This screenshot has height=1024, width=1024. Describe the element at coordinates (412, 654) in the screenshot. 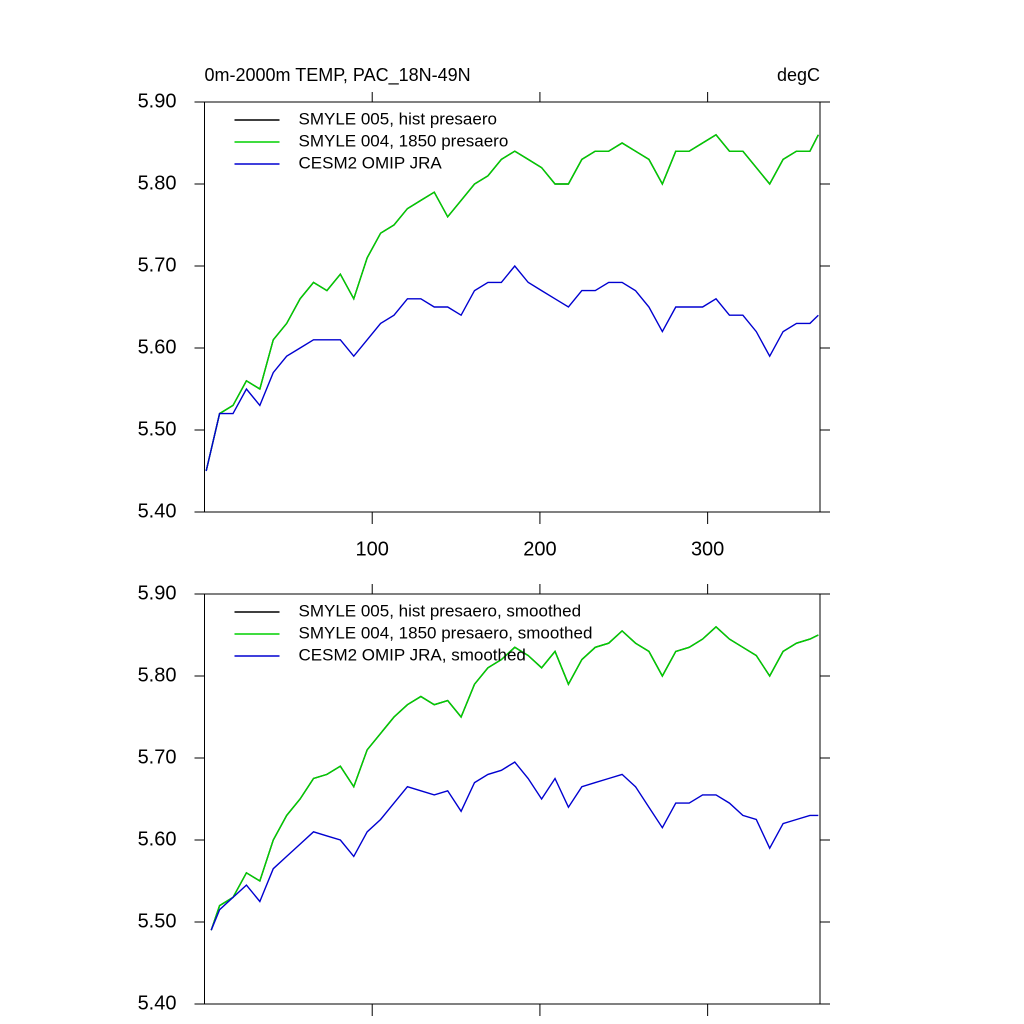

I see `legend-label: CESM2 OMIP JRA, smoothed` at that location.